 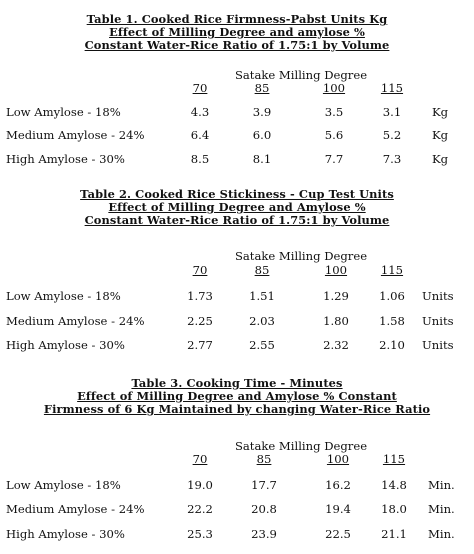 I want to click on table-title-line: Effect of Milling Degree and Amylose %, so click(x=237, y=207).